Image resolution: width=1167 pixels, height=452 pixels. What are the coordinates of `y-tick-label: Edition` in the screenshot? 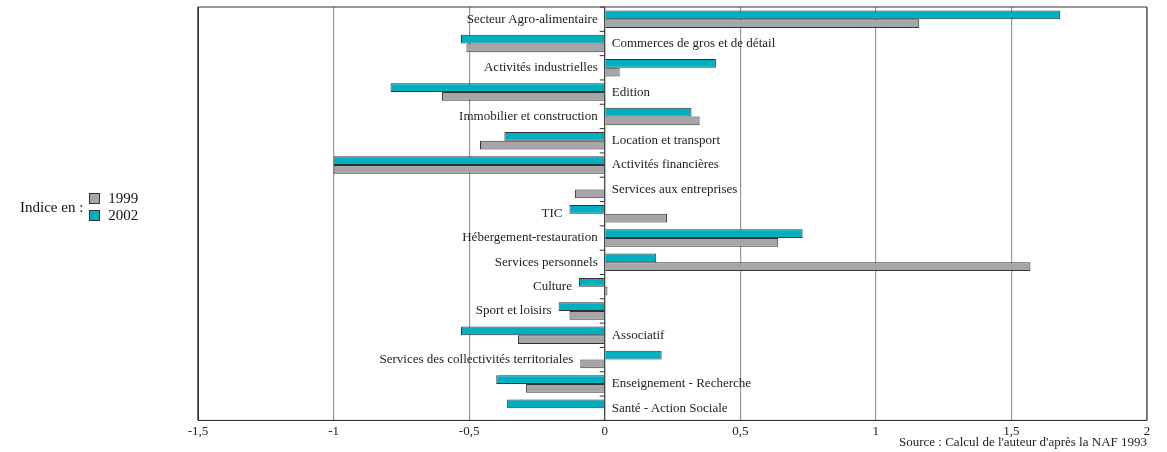 It's located at (631, 91).